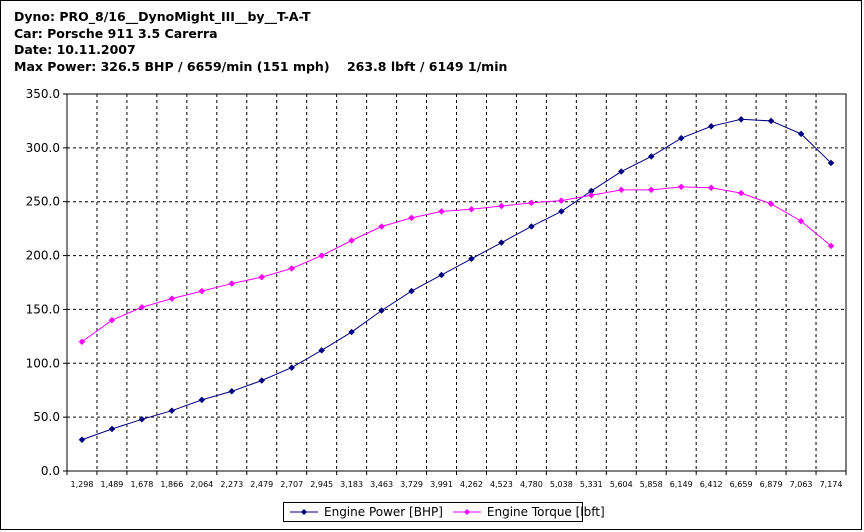  What do you see at coordinates (43, 256) in the screenshot?
I see `y-tick-label: 200.0` at bounding box center [43, 256].